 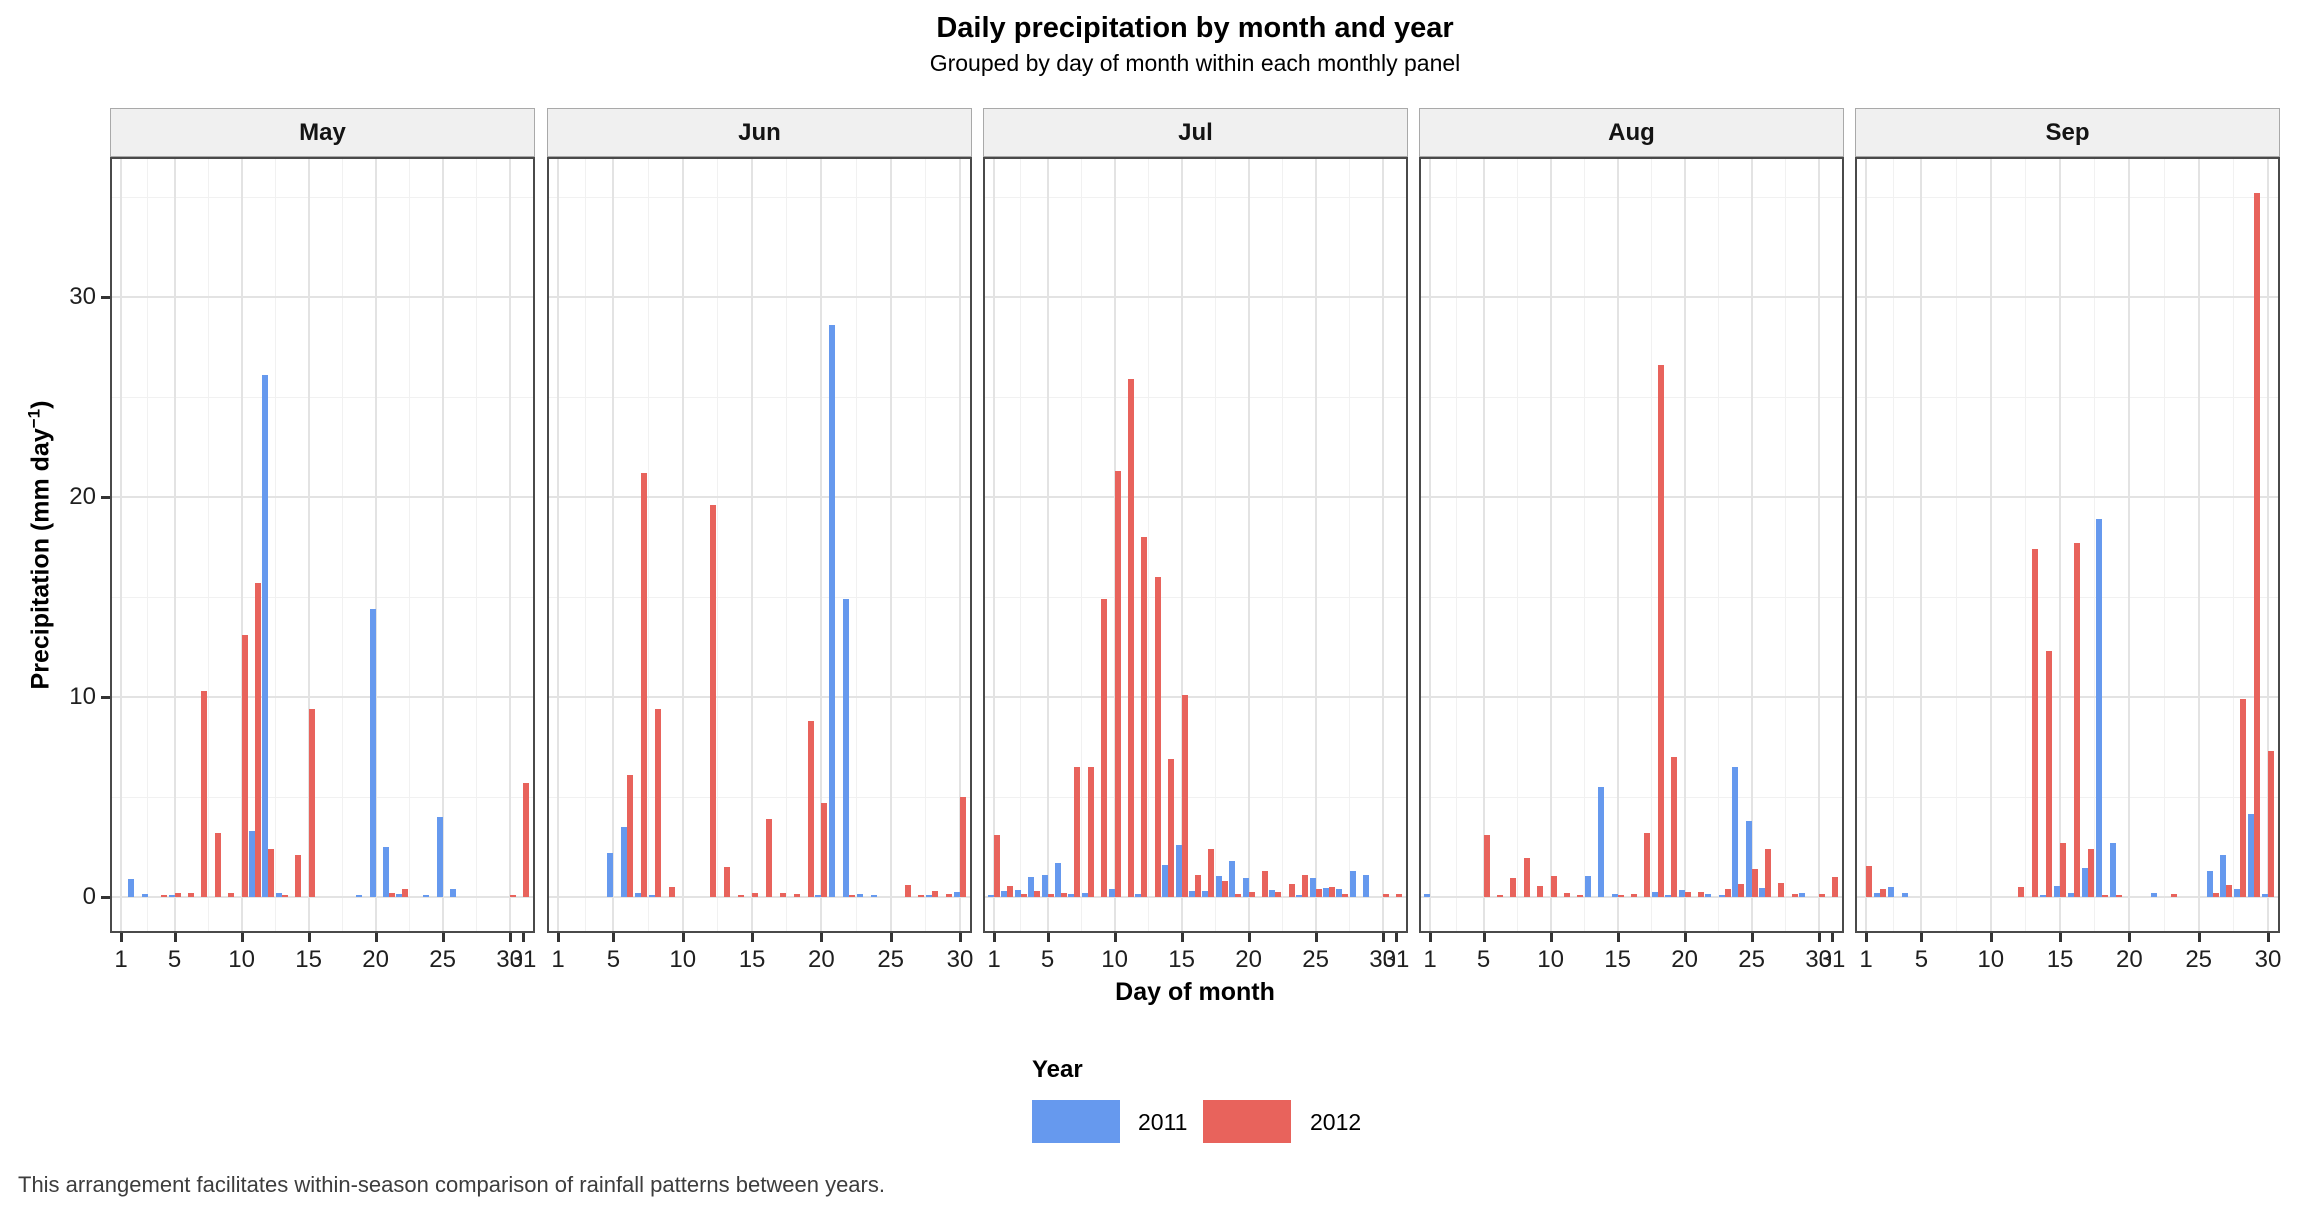 I want to click on bar-jul-22-2012, so click(x=1278, y=894).